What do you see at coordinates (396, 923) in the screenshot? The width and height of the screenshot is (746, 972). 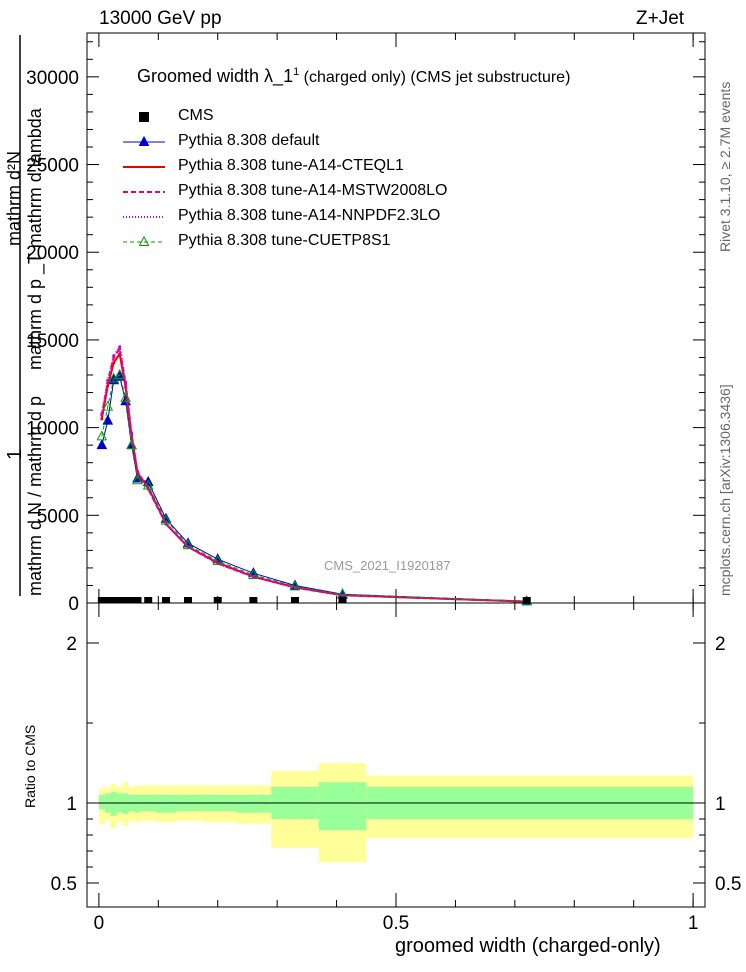 I see `x-tick-label-0.5: 0.5` at bounding box center [396, 923].